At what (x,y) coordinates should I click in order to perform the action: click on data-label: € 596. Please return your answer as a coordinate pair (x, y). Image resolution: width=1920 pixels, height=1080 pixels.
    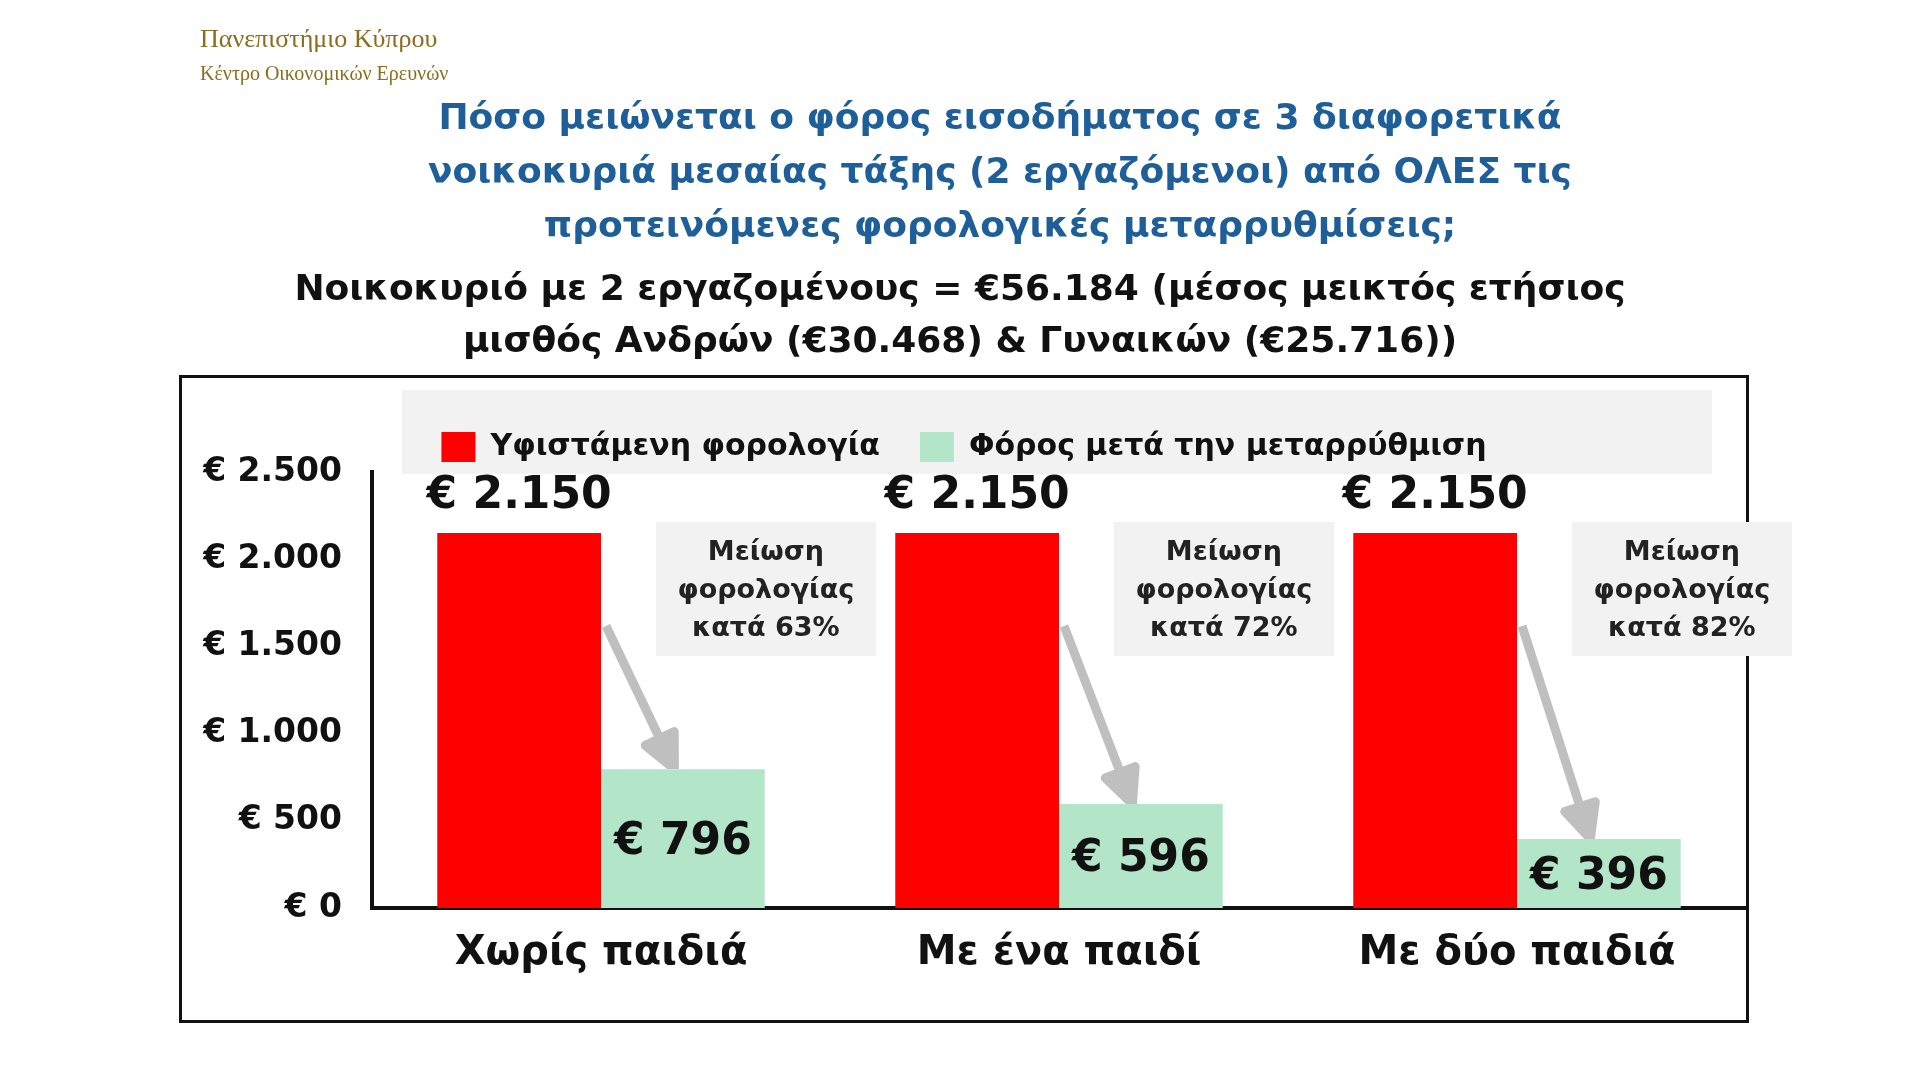
    Looking at the image, I should click on (1140, 856).